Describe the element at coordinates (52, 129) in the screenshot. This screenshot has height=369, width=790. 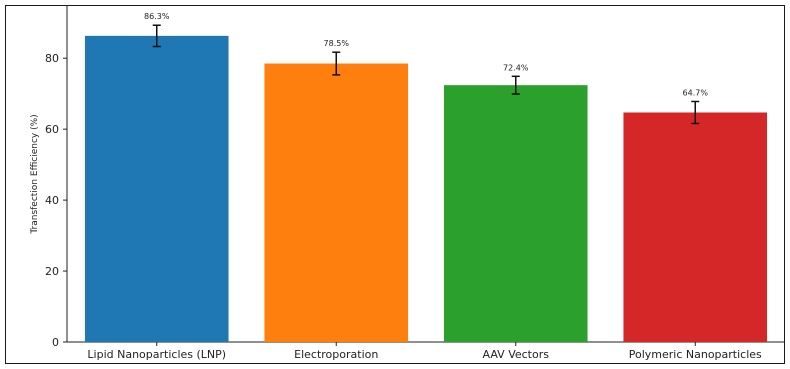
I see `y-tick-label: 60` at that location.